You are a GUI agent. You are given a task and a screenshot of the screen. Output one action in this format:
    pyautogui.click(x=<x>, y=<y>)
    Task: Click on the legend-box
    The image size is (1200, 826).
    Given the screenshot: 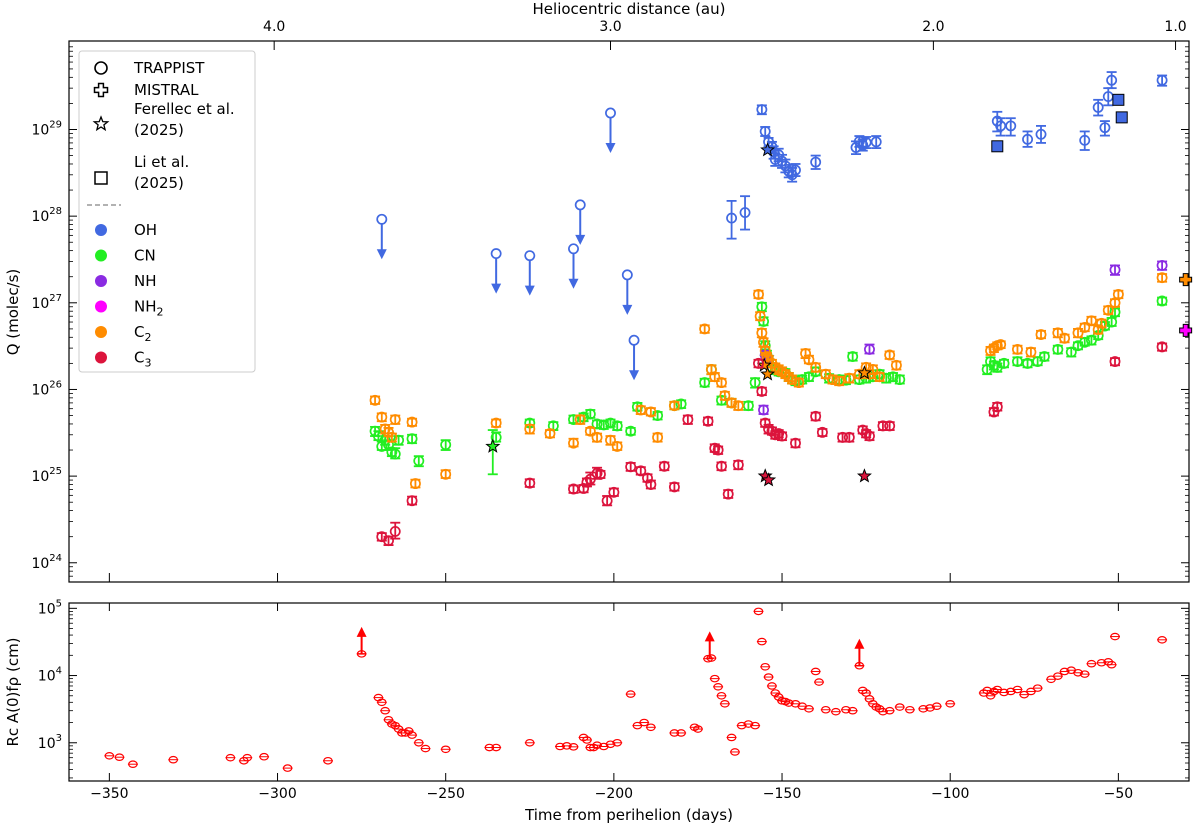 What is the action you would take?
    pyautogui.click(x=167, y=211)
    